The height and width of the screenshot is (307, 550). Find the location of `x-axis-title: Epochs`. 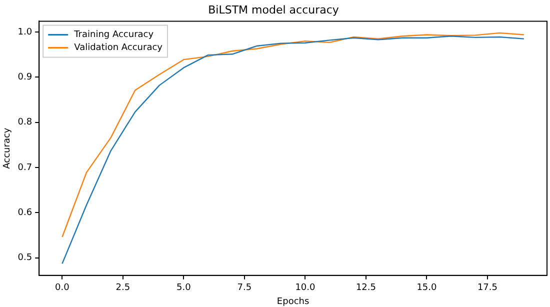

x-axis-title: Epochs is located at coordinates (293, 301).